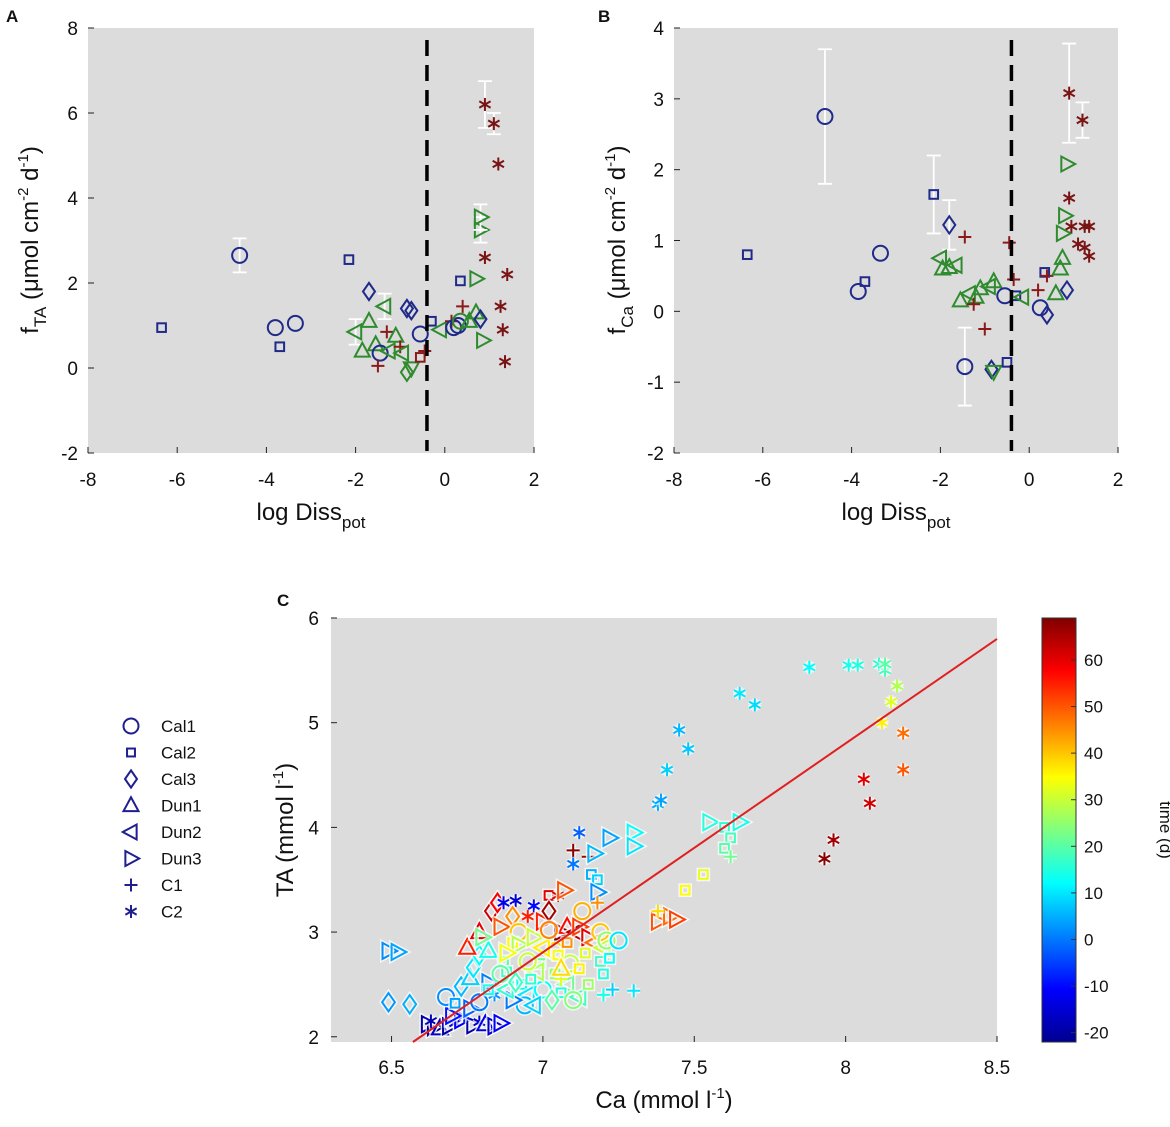 Image resolution: width=1170 pixels, height=1127 pixels. I want to click on legend-item: Cal3, so click(159, 779).